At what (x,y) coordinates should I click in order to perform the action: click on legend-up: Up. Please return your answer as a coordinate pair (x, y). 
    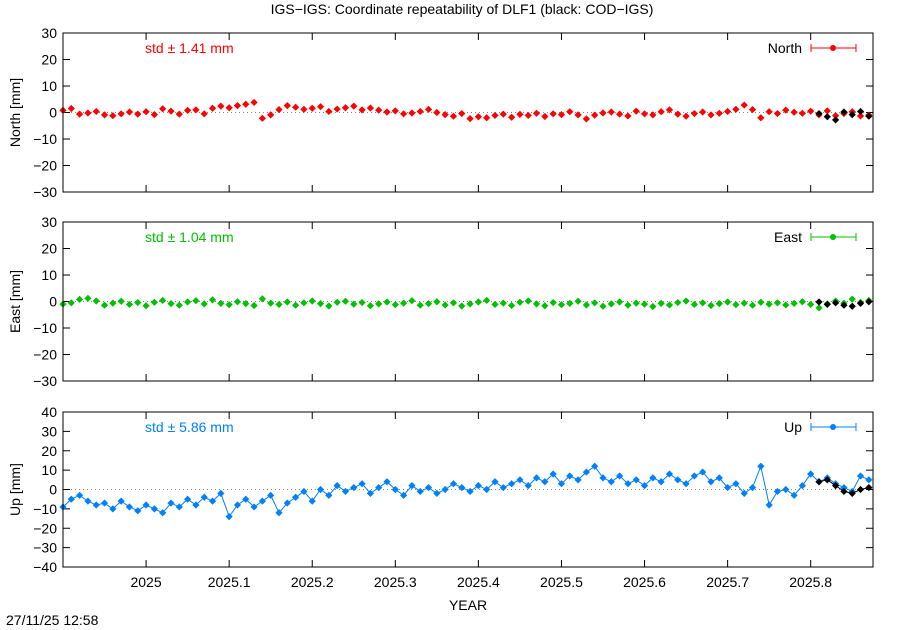
    Looking at the image, I should click on (820, 427).